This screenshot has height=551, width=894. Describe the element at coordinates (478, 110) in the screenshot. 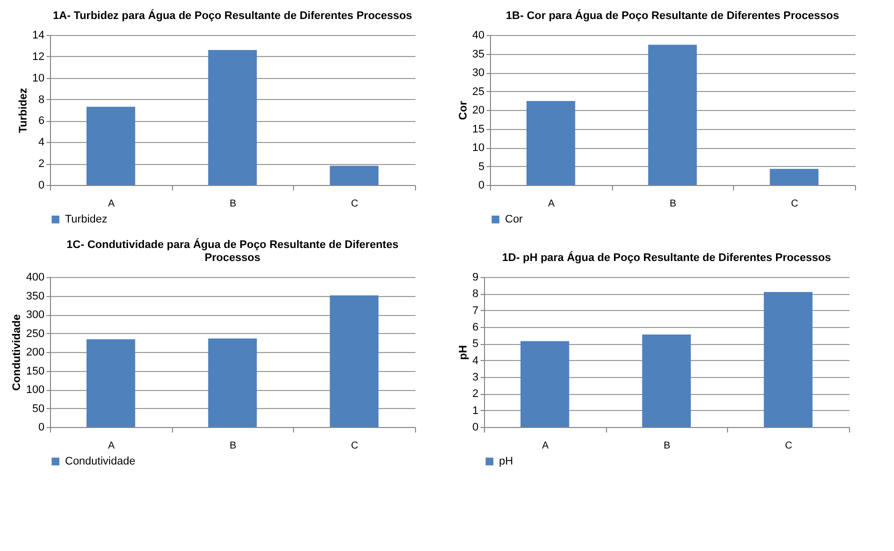

I see `y-tick-label: 20` at that location.